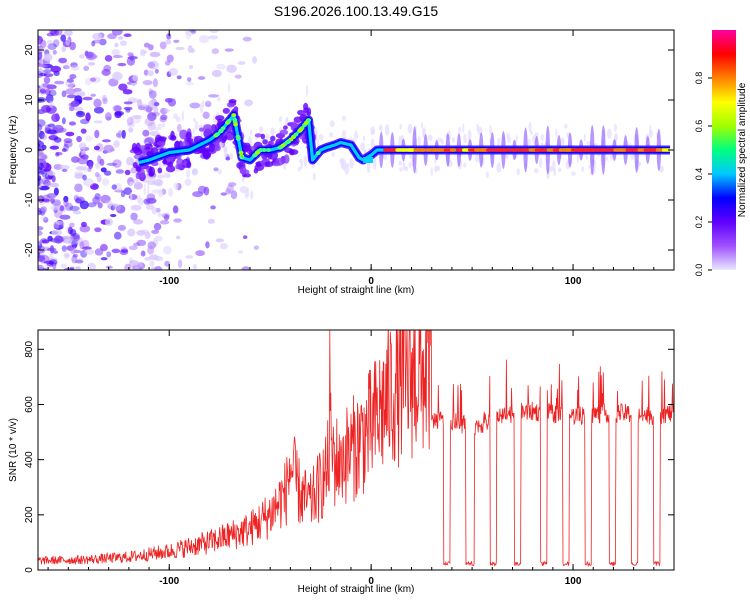 The width and height of the screenshot is (750, 605). What do you see at coordinates (368, 160) in the screenshot?
I see `spectrogram-ridge-step` at bounding box center [368, 160].